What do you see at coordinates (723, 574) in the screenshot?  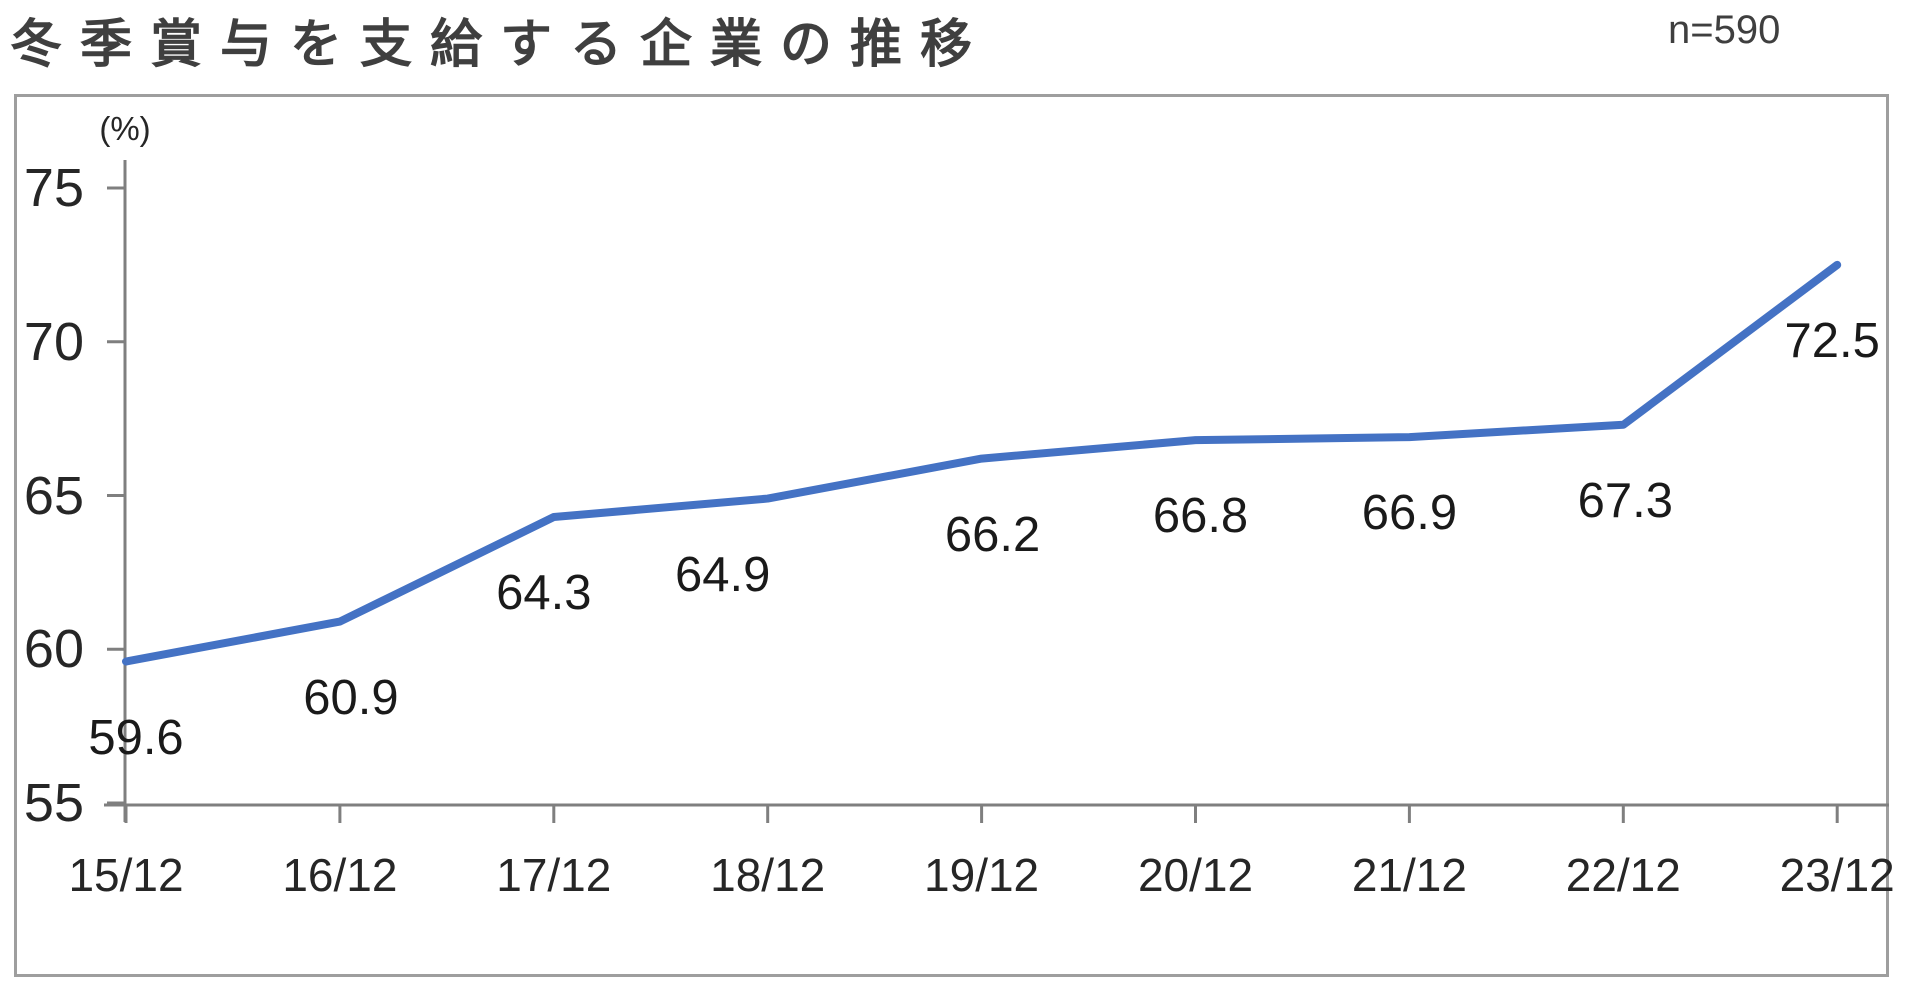 I see `data-point-label: 64.9` at bounding box center [723, 574].